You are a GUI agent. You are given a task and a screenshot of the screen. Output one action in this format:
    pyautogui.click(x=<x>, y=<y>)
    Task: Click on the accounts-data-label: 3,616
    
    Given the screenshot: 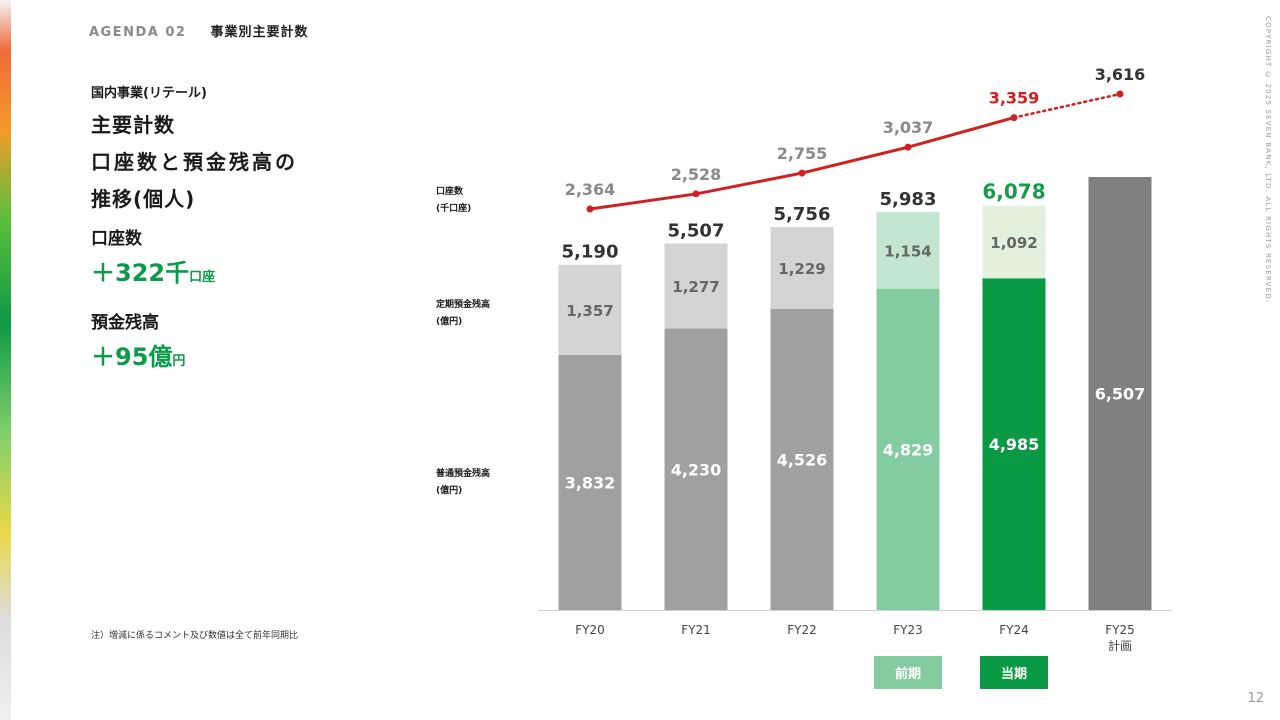 What is the action you would take?
    pyautogui.click(x=1120, y=74)
    